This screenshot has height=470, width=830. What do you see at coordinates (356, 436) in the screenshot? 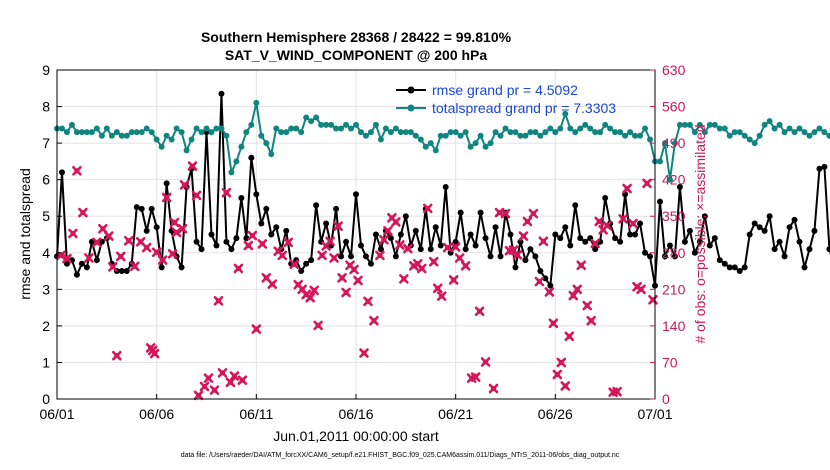
I see `x-axis-label: Jun.01,2011 00:00:00 start` at bounding box center [356, 436].